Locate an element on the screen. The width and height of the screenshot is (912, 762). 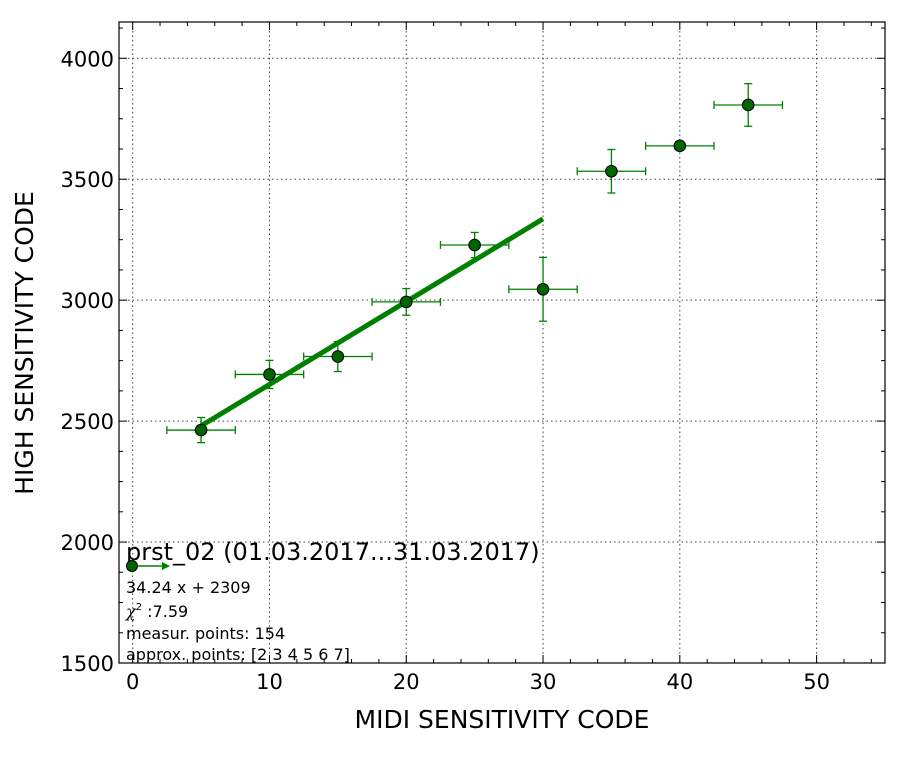
legend-title: prst_02 (01.03.2017...31.03.2017) is located at coordinates (333, 552).